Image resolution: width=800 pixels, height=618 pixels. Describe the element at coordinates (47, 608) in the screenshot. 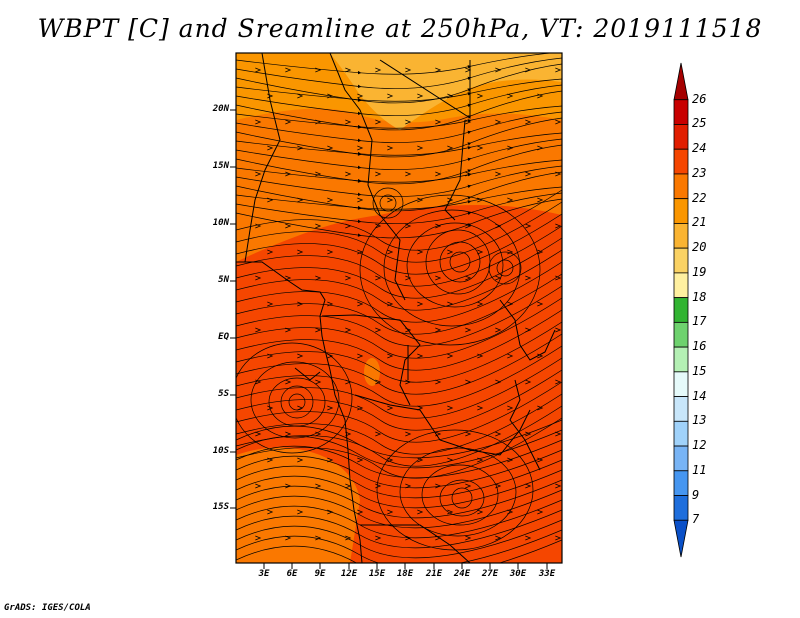

I see `software-credit: GrADS: IGES/COLA` at that location.